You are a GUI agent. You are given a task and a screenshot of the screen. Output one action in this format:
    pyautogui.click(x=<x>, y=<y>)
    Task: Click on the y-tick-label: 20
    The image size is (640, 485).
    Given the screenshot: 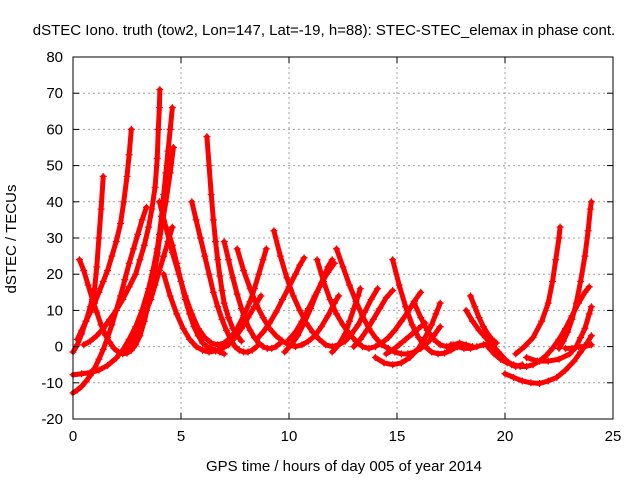 What is the action you would take?
    pyautogui.click(x=54, y=274)
    